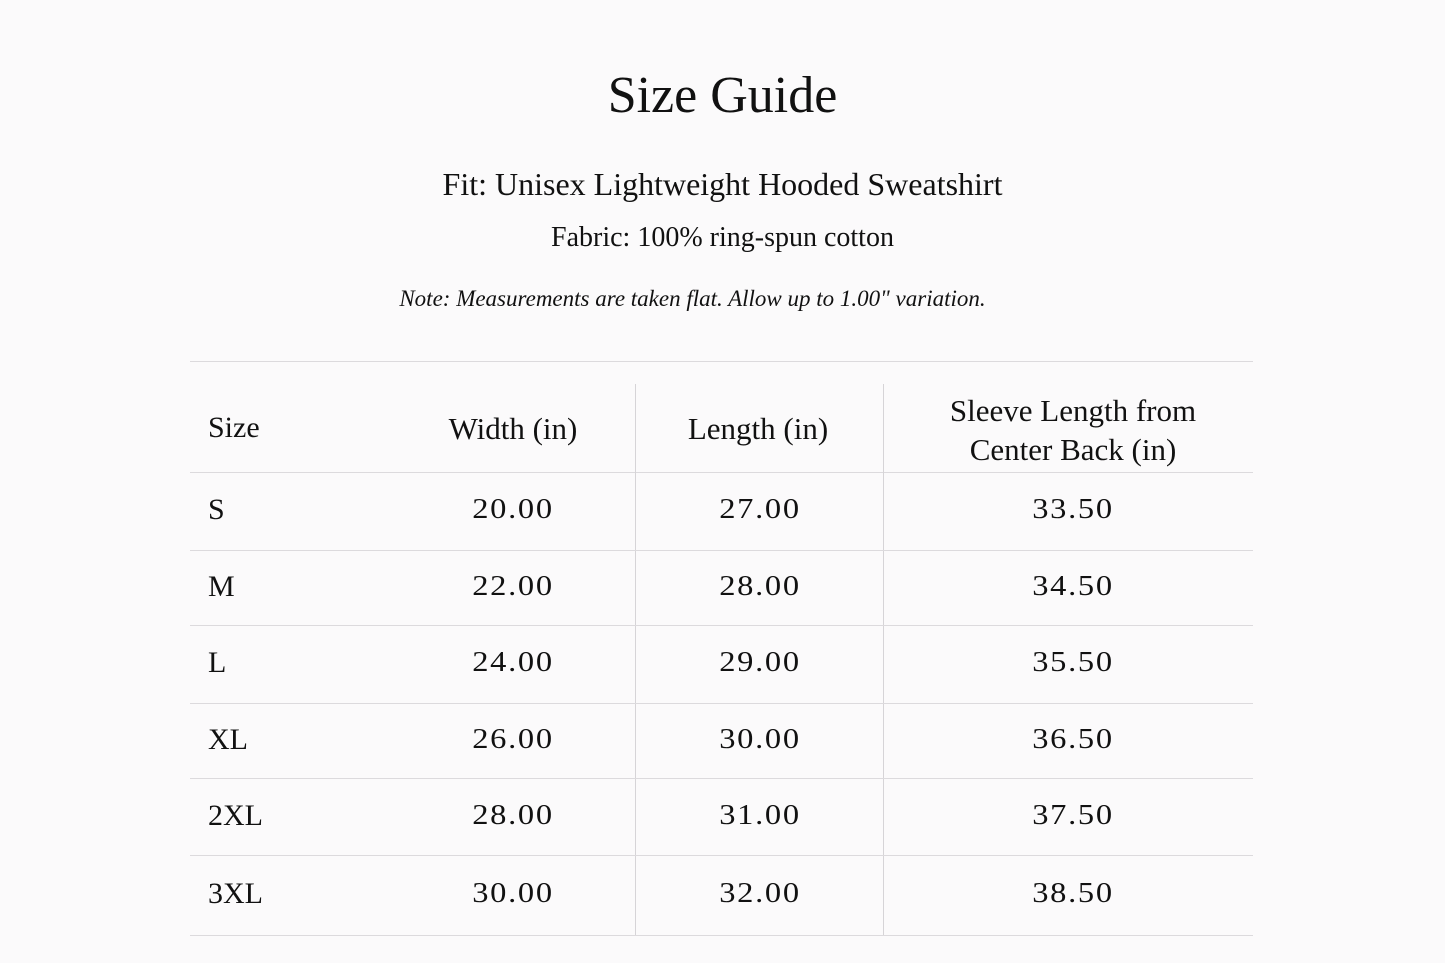 The width and height of the screenshot is (1445, 963). What do you see at coordinates (760, 893) in the screenshot?
I see `cell-length: 32.00` at bounding box center [760, 893].